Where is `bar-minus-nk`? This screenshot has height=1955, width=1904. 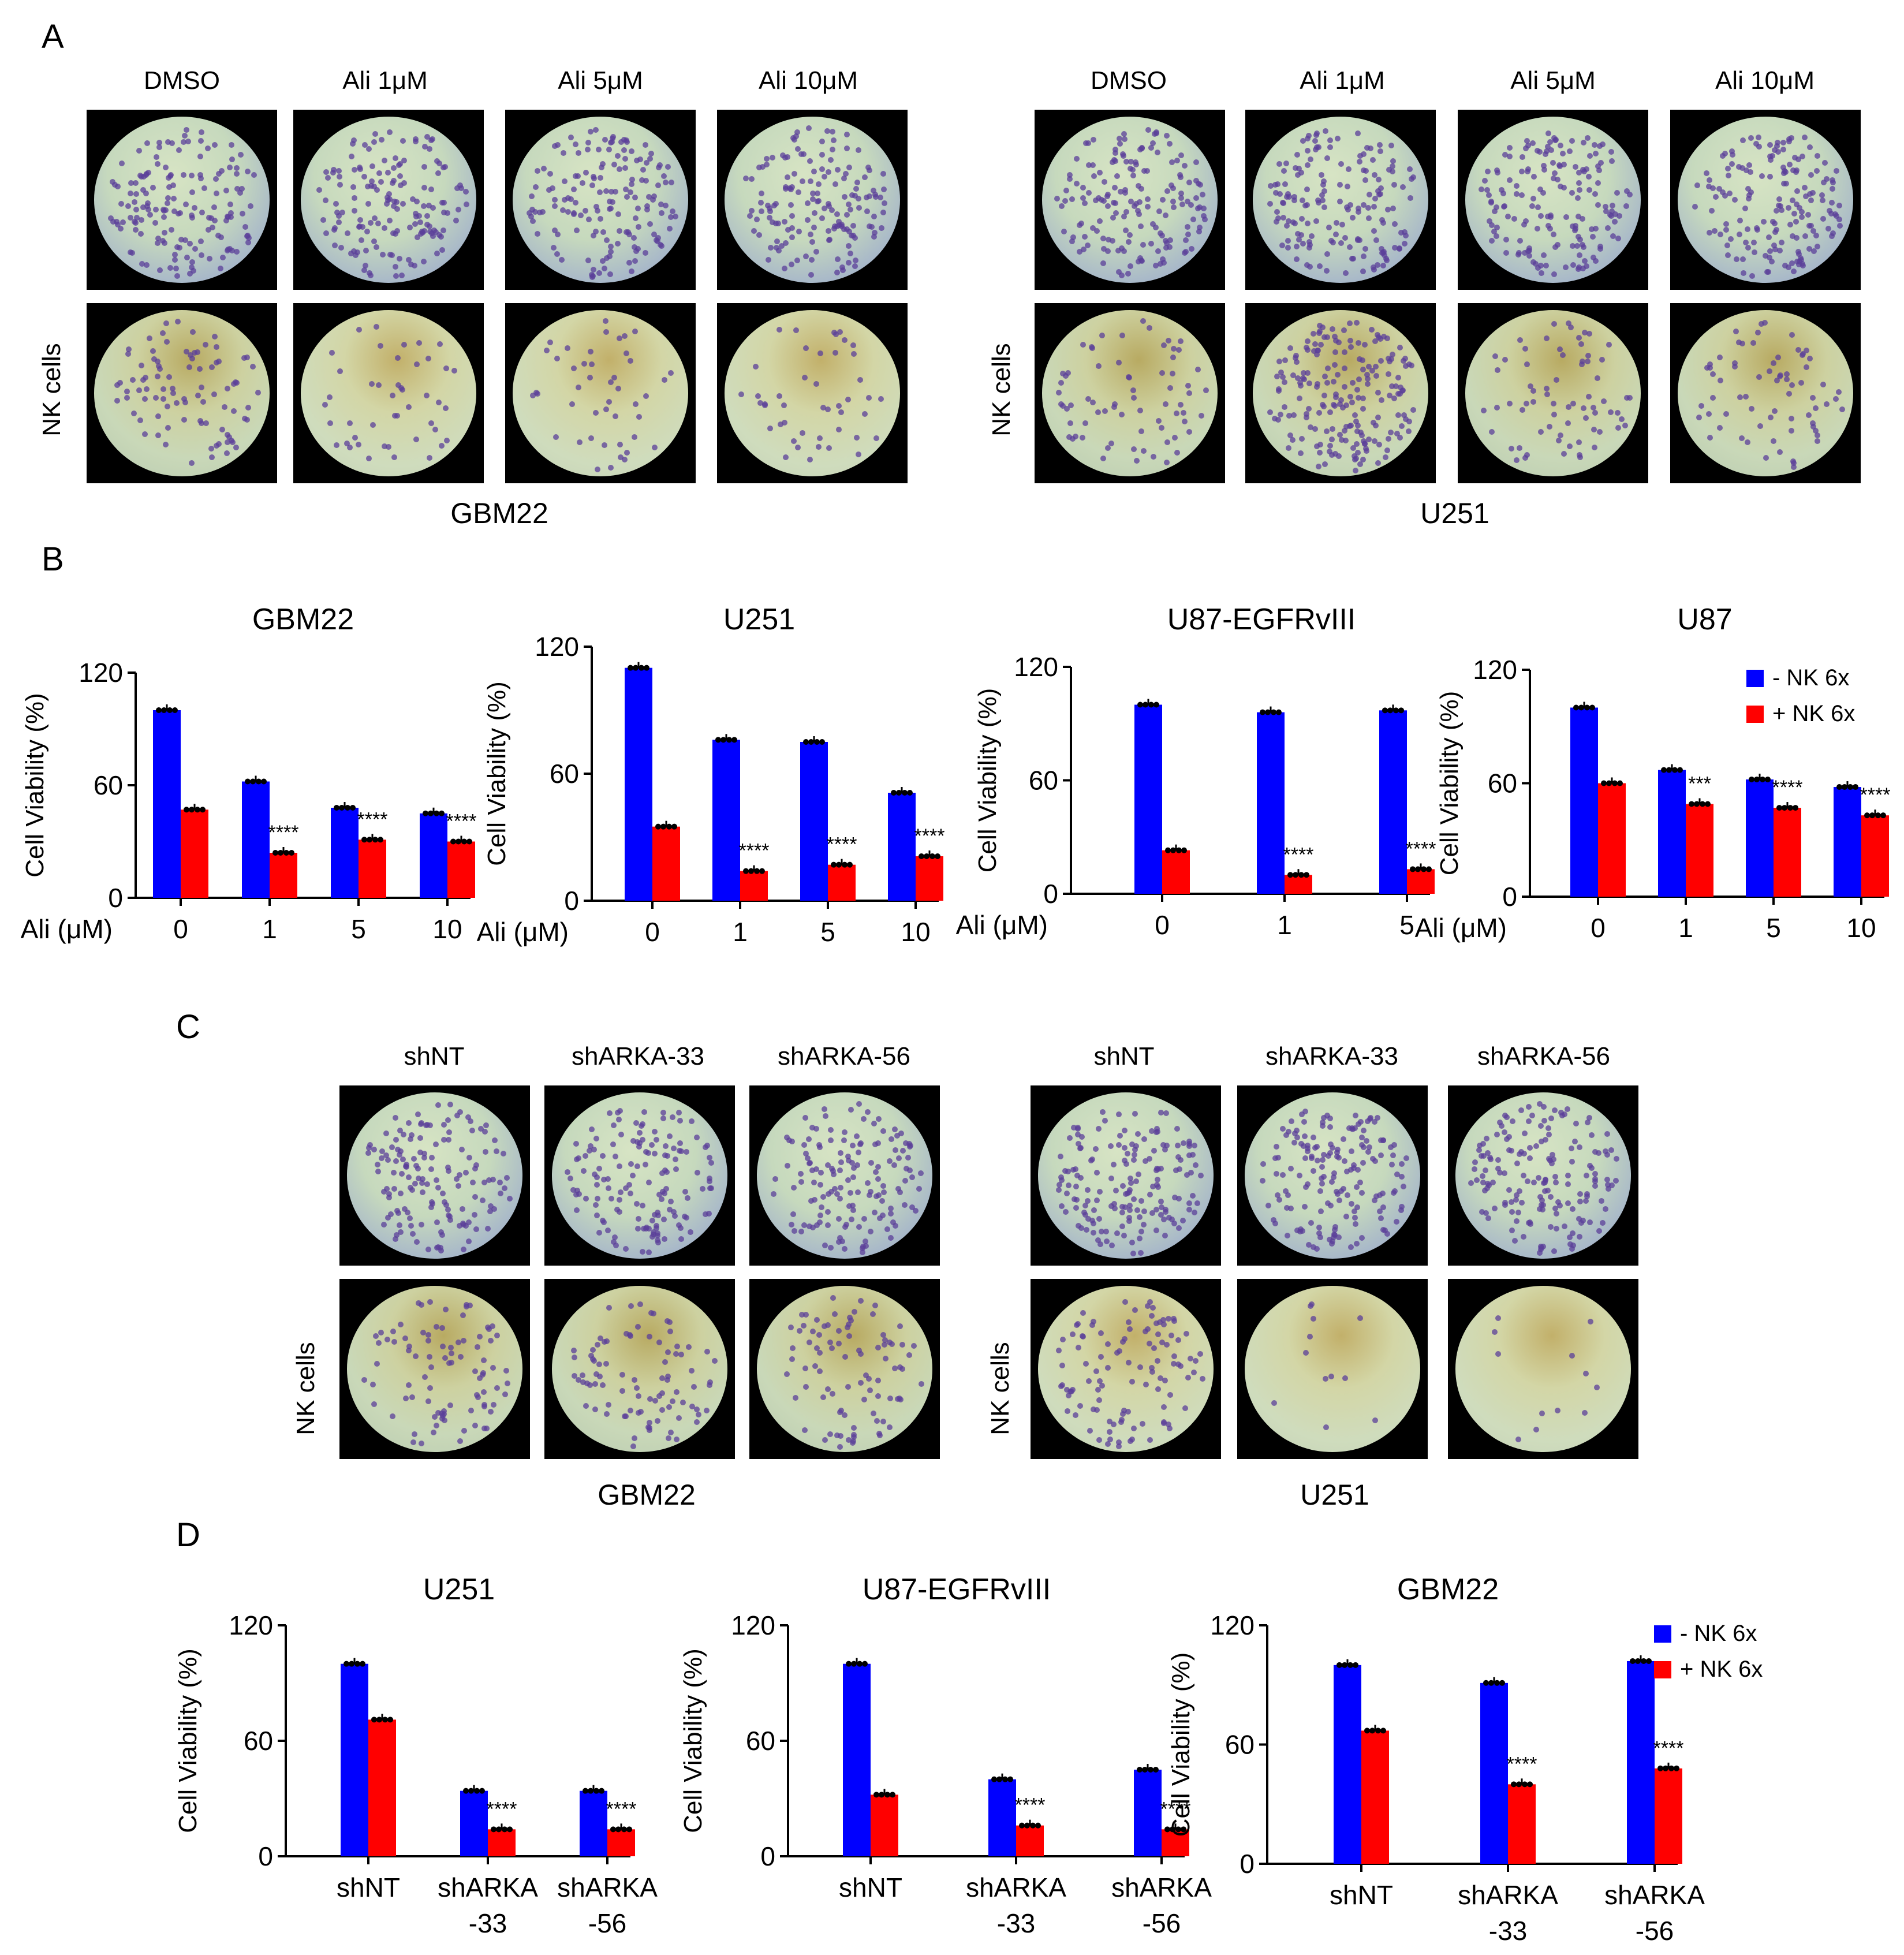
bar-minus-nk is located at coordinates (638, 784).